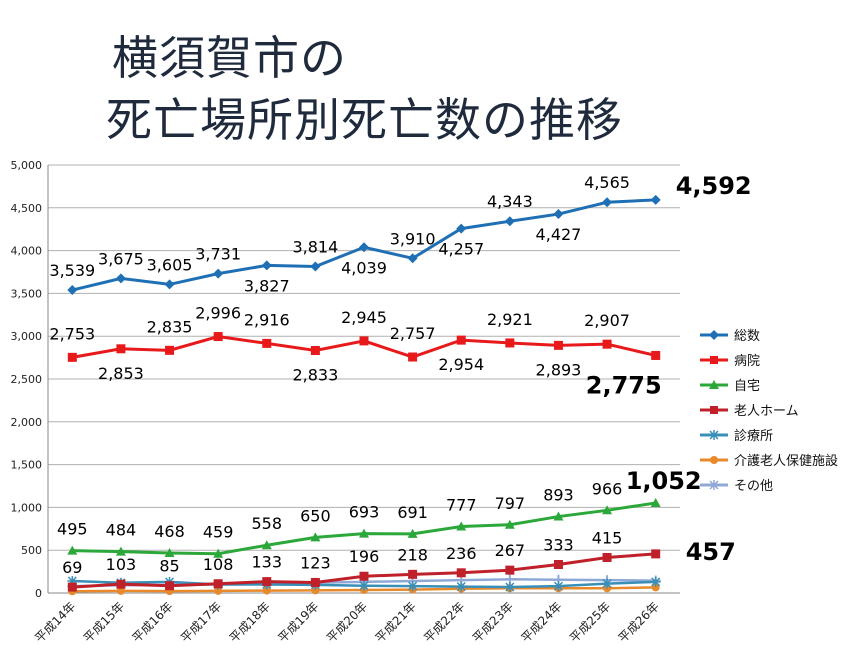 This screenshot has width=863, height=672. What do you see at coordinates (769, 334) in the screenshot?
I see `legend-item: 総数` at bounding box center [769, 334].